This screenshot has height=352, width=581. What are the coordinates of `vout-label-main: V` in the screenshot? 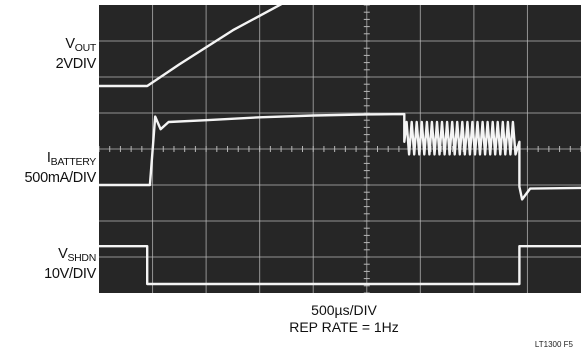 It's located at (70, 44).